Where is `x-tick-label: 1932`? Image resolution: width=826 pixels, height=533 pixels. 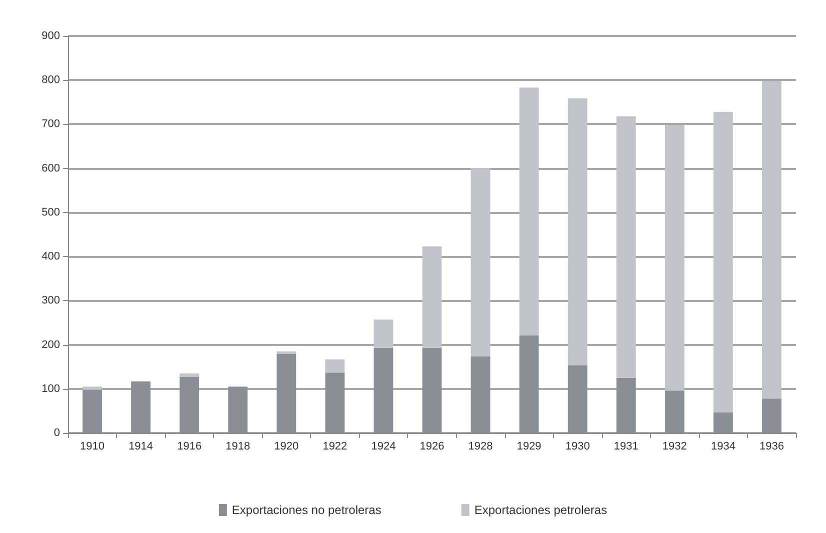 x-tick-label: 1932 is located at coordinates (674, 446).